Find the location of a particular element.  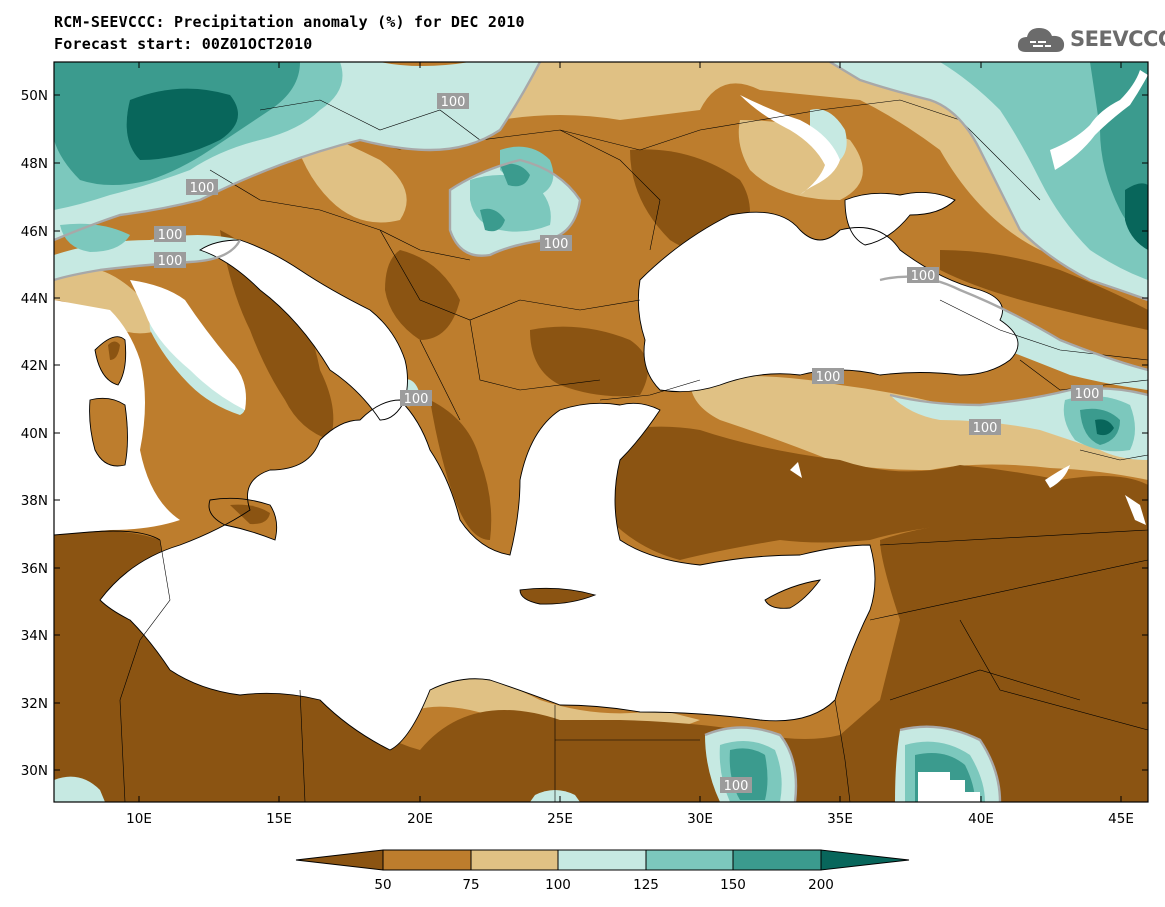

reservoir-strip is located at coordinates (790, 145).